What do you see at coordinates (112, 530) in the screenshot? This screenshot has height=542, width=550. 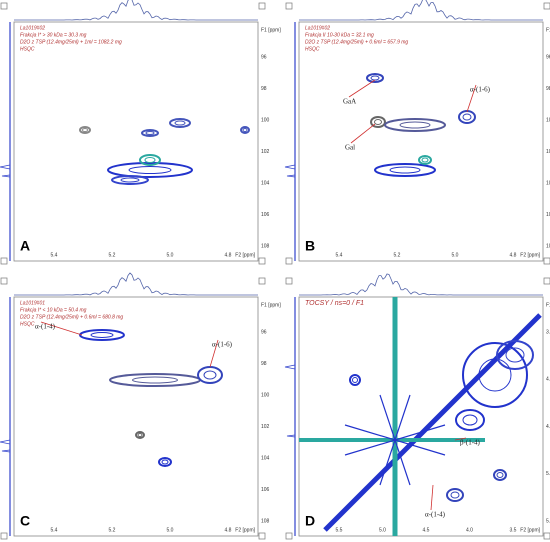 I see `x-tick-label: 5.2` at bounding box center [112, 530].